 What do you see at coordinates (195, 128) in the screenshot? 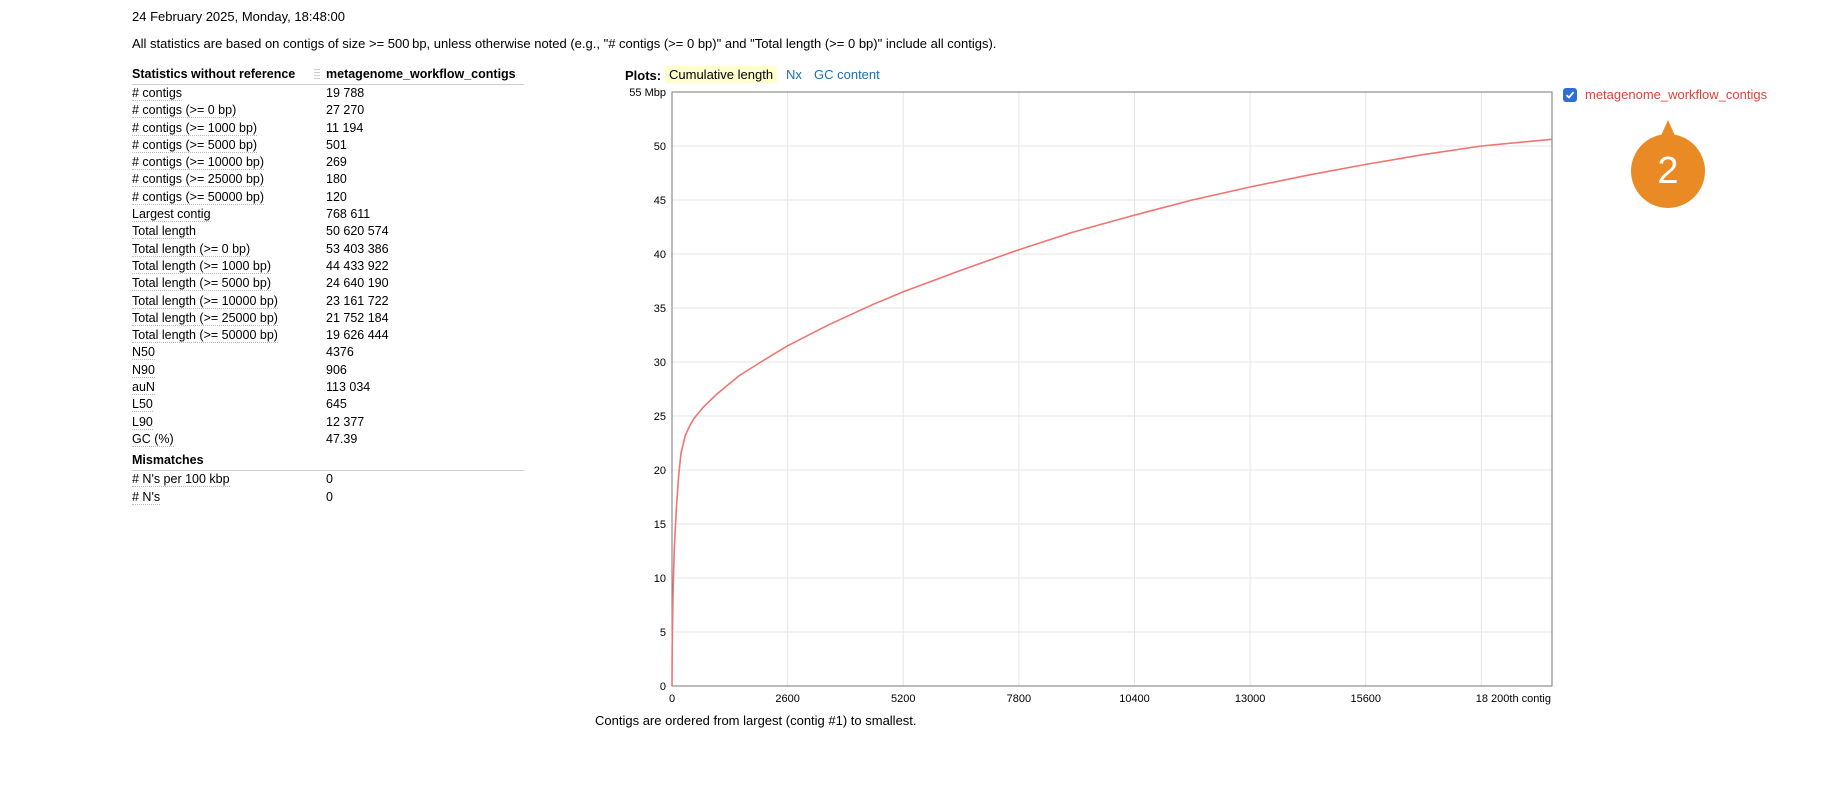
I see `metric-label: # contigs (>= 1000 bp)` at bounding box center [195, 128].